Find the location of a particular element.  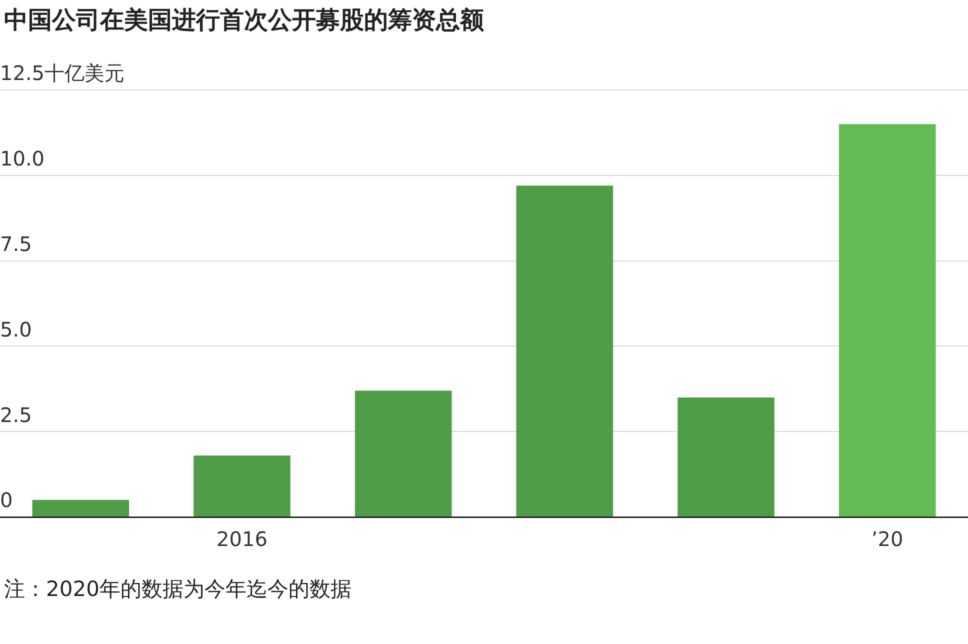

y-tick-label: 12.5十亿美元 is located at coordinates (62, 73).